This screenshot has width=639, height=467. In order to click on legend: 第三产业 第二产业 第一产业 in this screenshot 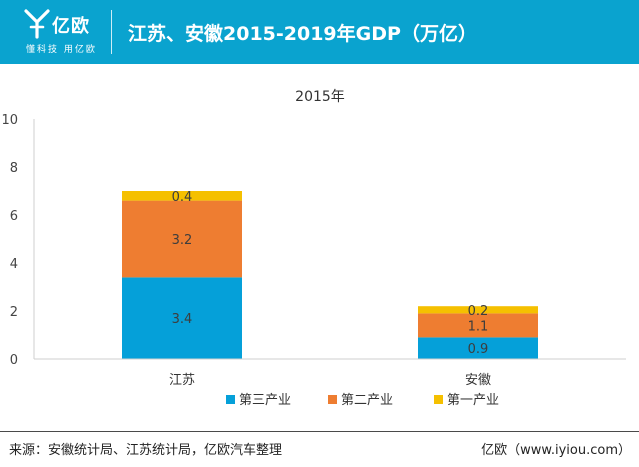, I will do `click(362, 400)`.